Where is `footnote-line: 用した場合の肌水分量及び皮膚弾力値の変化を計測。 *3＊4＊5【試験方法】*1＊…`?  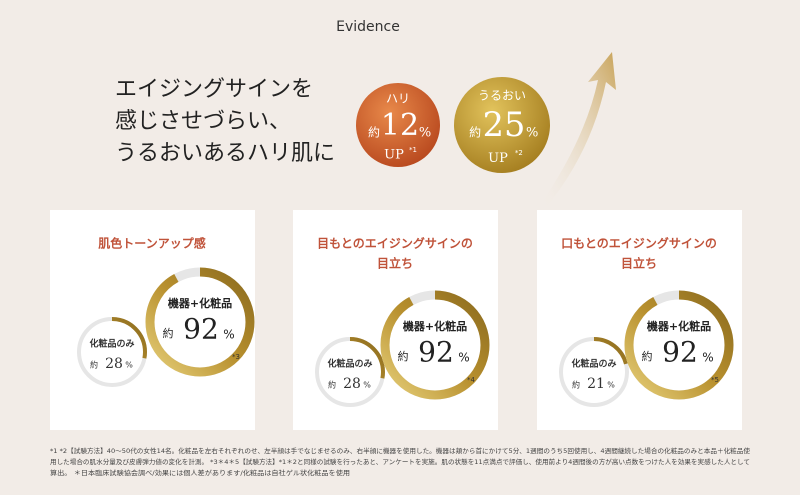 footnote-line: 用した場合の肌水分量及び皮膚弾力値の変化を計測。 *3＊4＊5【試験方法】*1＊… is located at coordinates (400, 461).